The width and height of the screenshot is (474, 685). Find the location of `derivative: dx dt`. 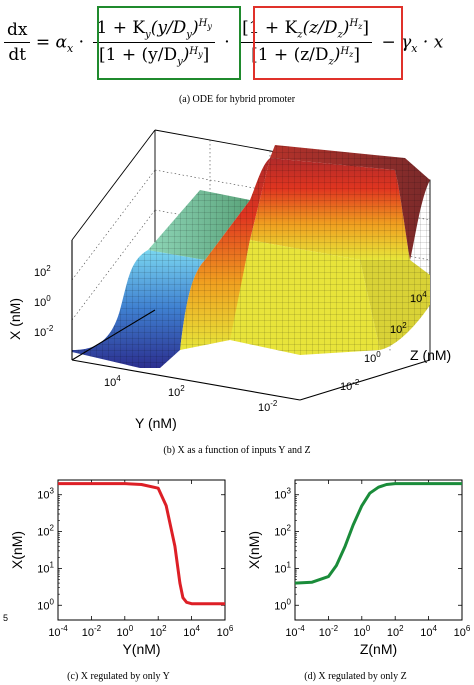

derivative: dx dt is located at coordinates (17, 43).